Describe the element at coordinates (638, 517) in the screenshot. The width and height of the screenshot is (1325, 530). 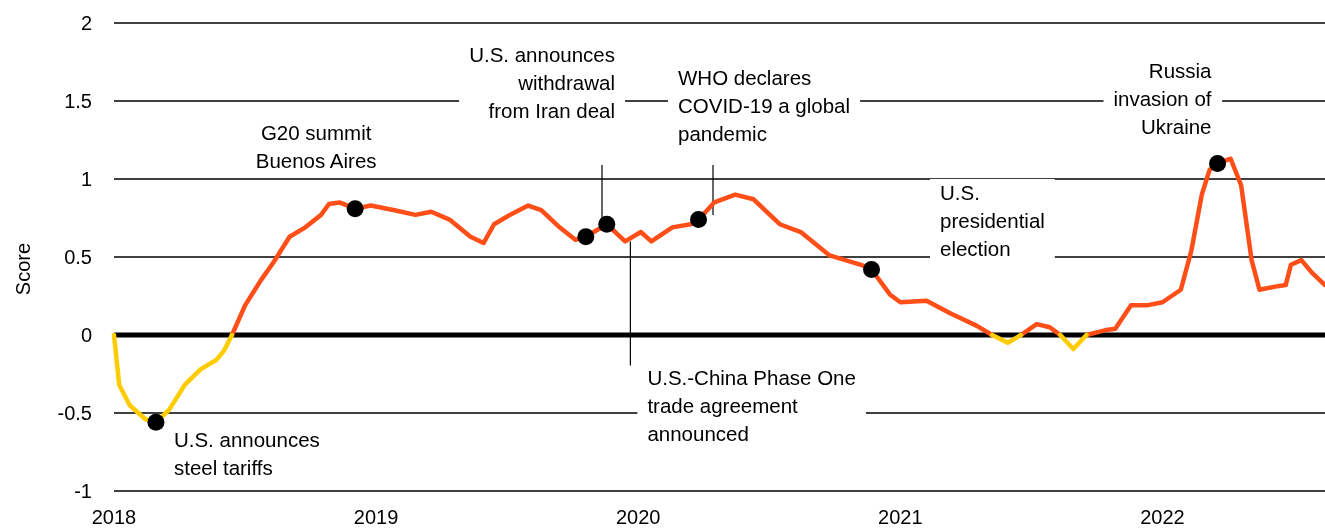
I see `x-tick-label: 2020` at that location.